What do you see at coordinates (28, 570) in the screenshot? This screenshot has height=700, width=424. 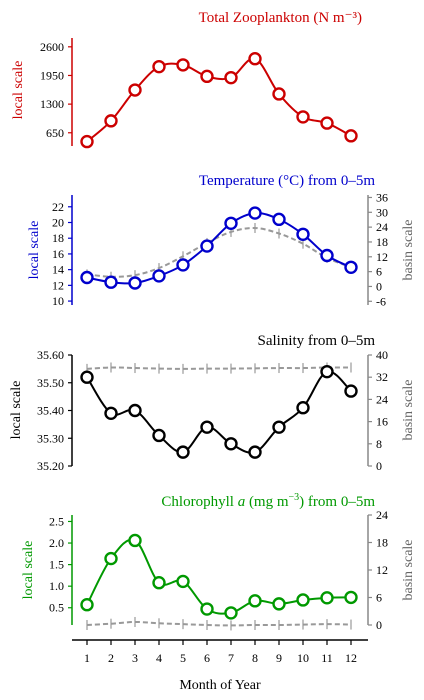 I see `chlorophyll-y-label: local scale` at bounding box center [28, 570].